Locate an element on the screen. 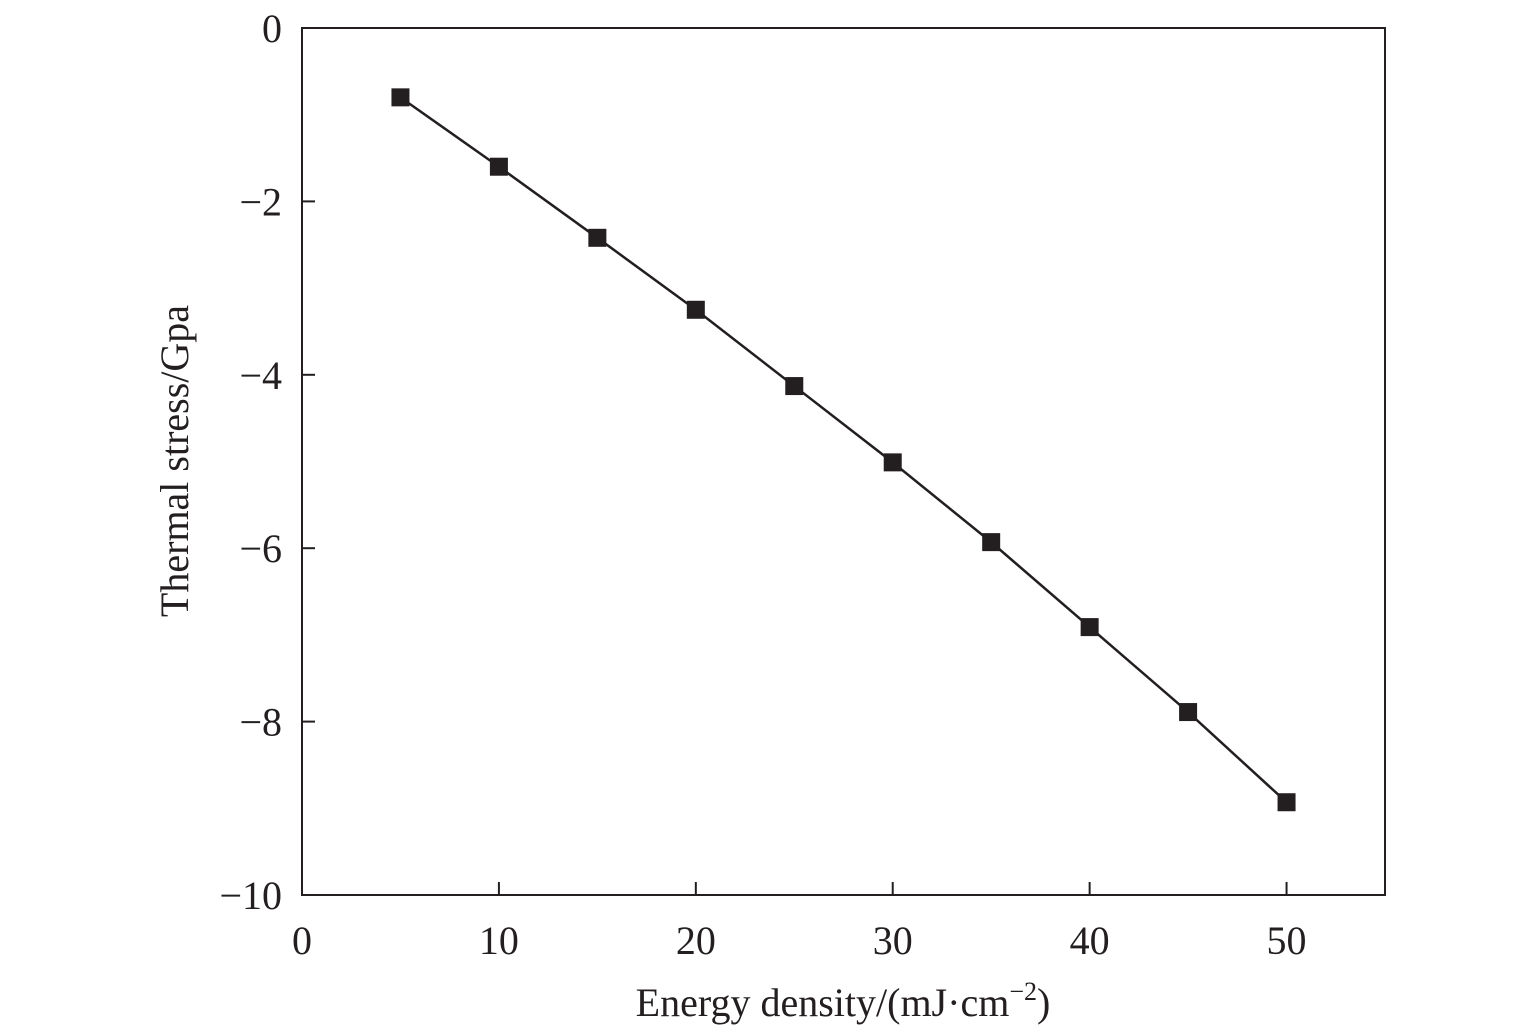  x-tick-label: 50 is located at coordinates (1287, 940).